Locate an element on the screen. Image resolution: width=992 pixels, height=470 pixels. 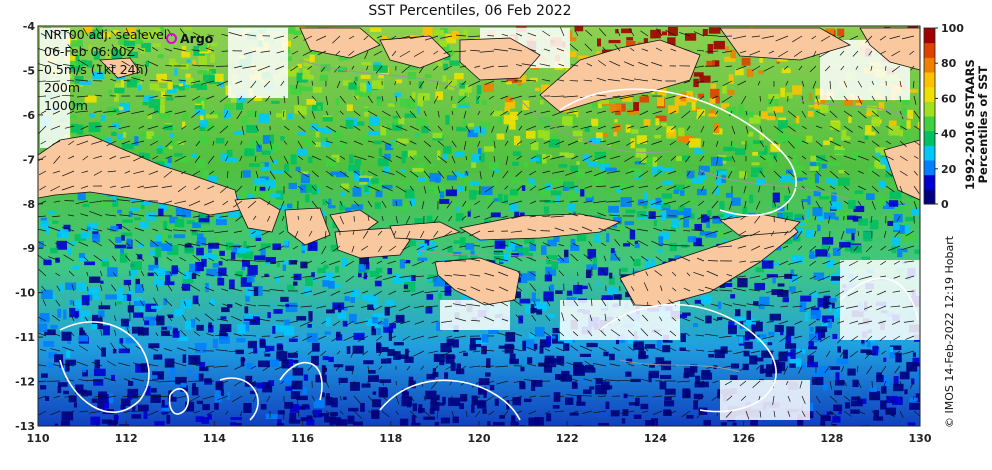
colorbar-title: 1992-2016 SSTAARS Percentiles of SST is located at coordinates (977, 124).